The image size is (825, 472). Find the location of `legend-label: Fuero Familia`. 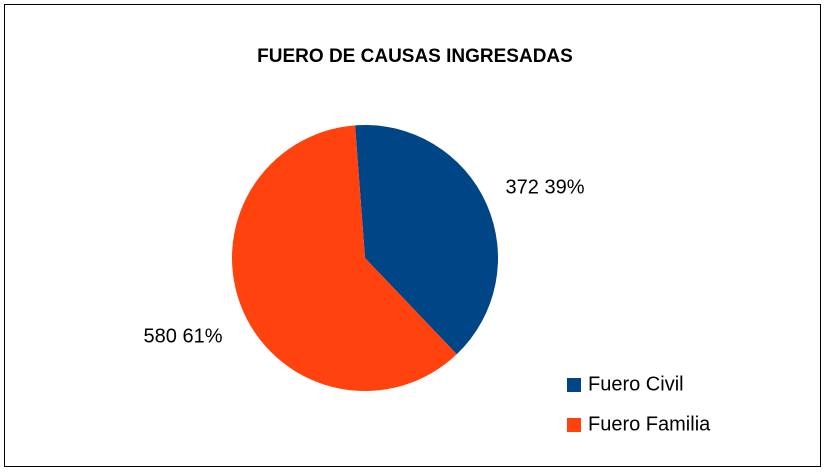

legend-label: Fuero Familia is located at coordinates (649, 424).